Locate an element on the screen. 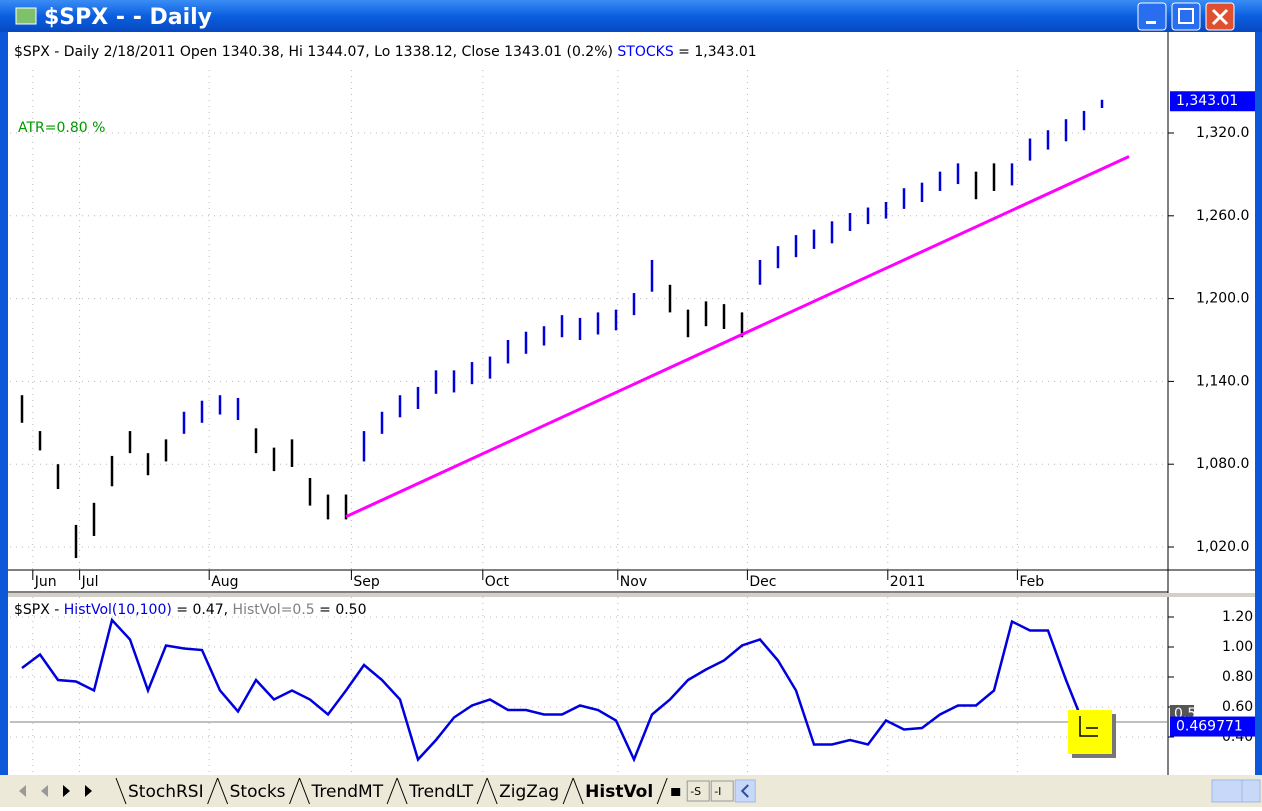  y-tick-label: 1,200.0 is located at coordinates (1222, 299).